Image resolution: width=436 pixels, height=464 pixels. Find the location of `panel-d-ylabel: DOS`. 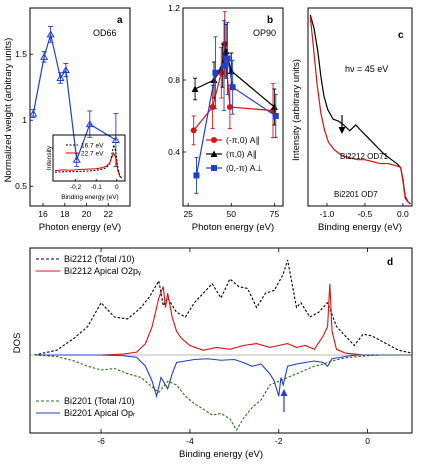

panel-d-ylabel: DOS is located at coordinates (17, 343).